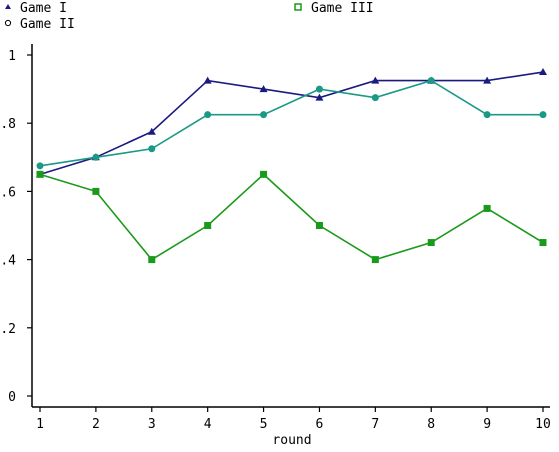 This screenshot has width=559, height=452. I want to click on x-tick-label: 5, so click(264, 424).